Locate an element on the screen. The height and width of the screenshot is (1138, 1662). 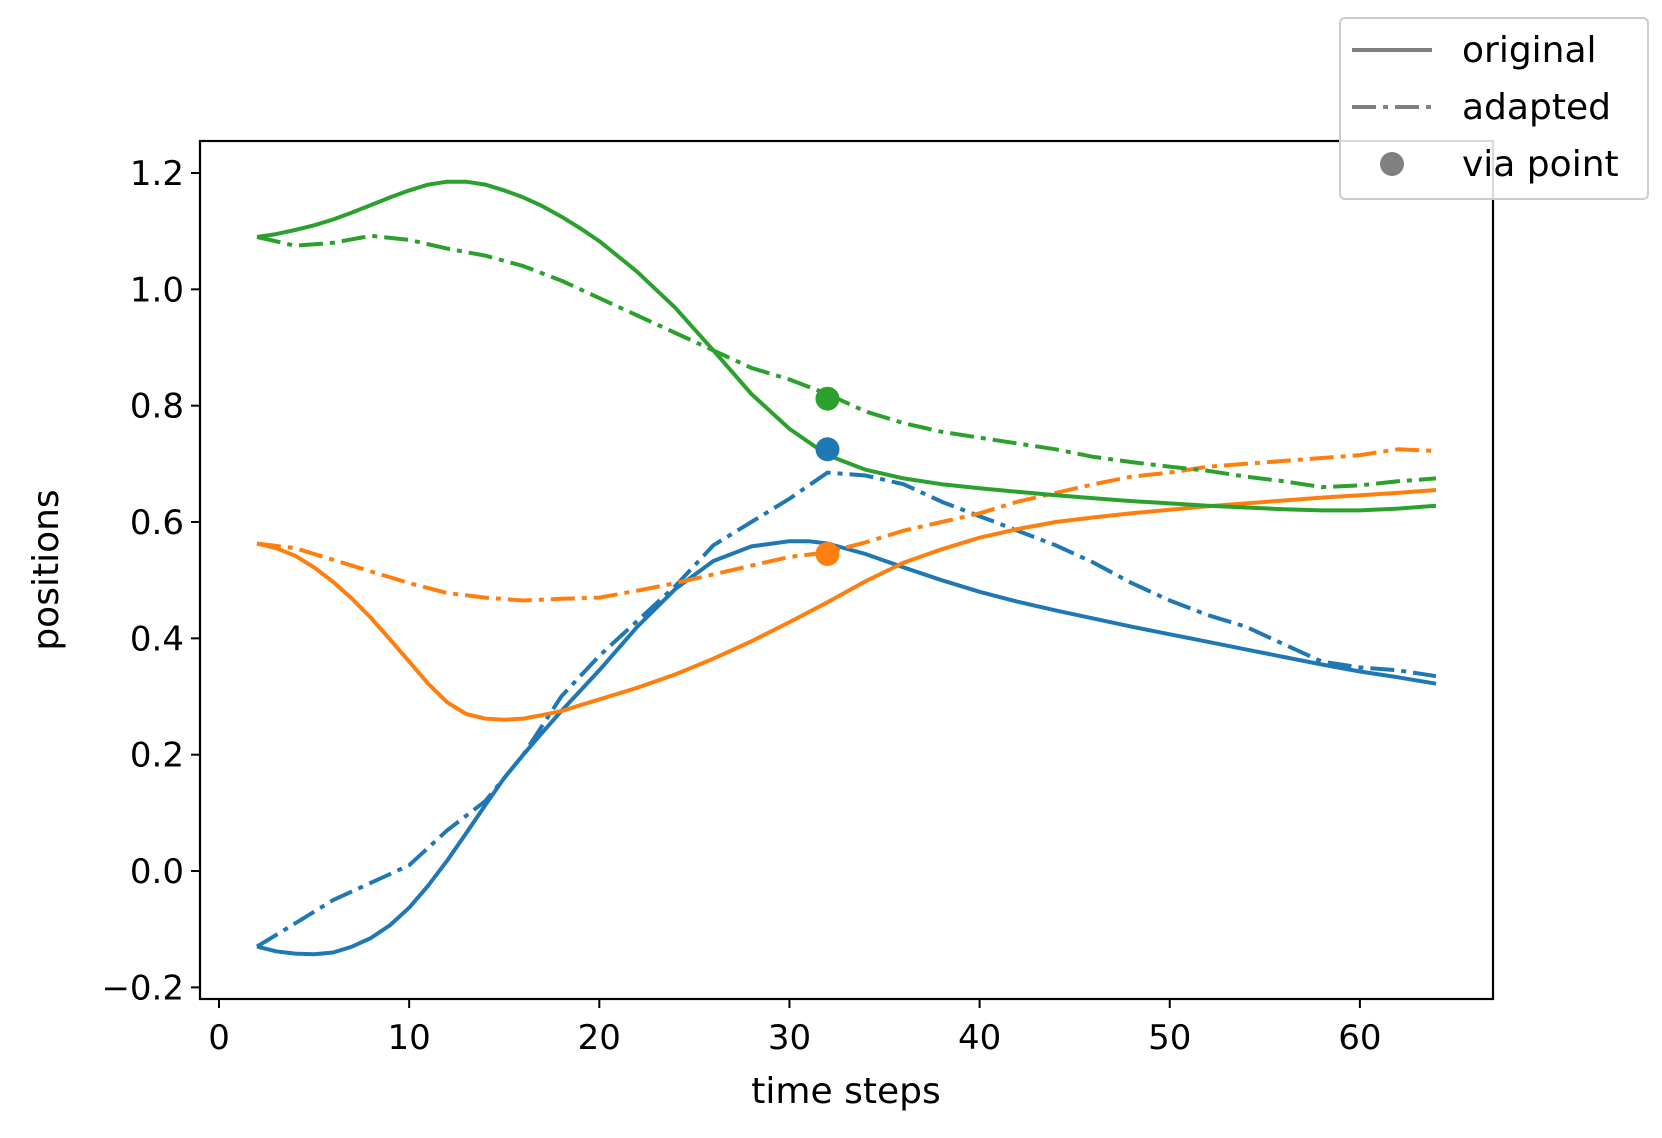
y-axis: −0.2 0.0 0.2 0.4 0.6 0.8 1.0 1.2 is located at coordinates (150, 581).